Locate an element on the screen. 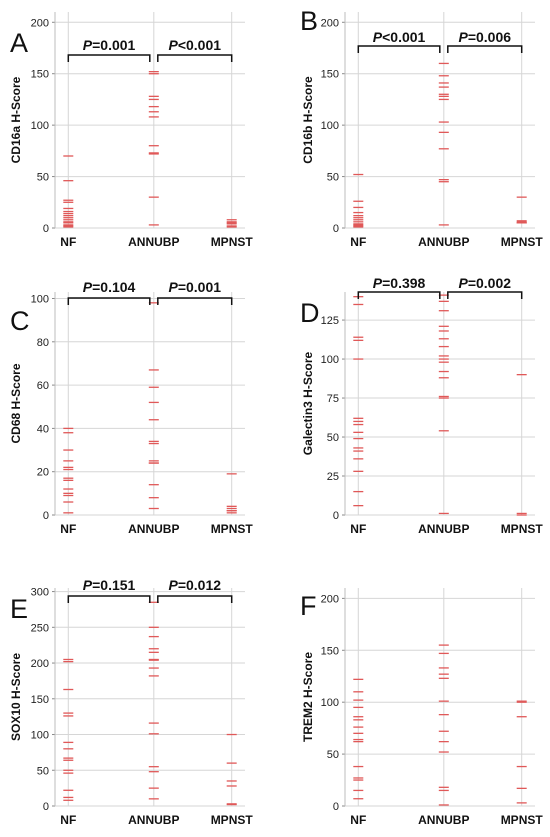 The width and height of the screenshot is (550, 837). p-value-label: P=0.006 is located at coordinates (484, 37).